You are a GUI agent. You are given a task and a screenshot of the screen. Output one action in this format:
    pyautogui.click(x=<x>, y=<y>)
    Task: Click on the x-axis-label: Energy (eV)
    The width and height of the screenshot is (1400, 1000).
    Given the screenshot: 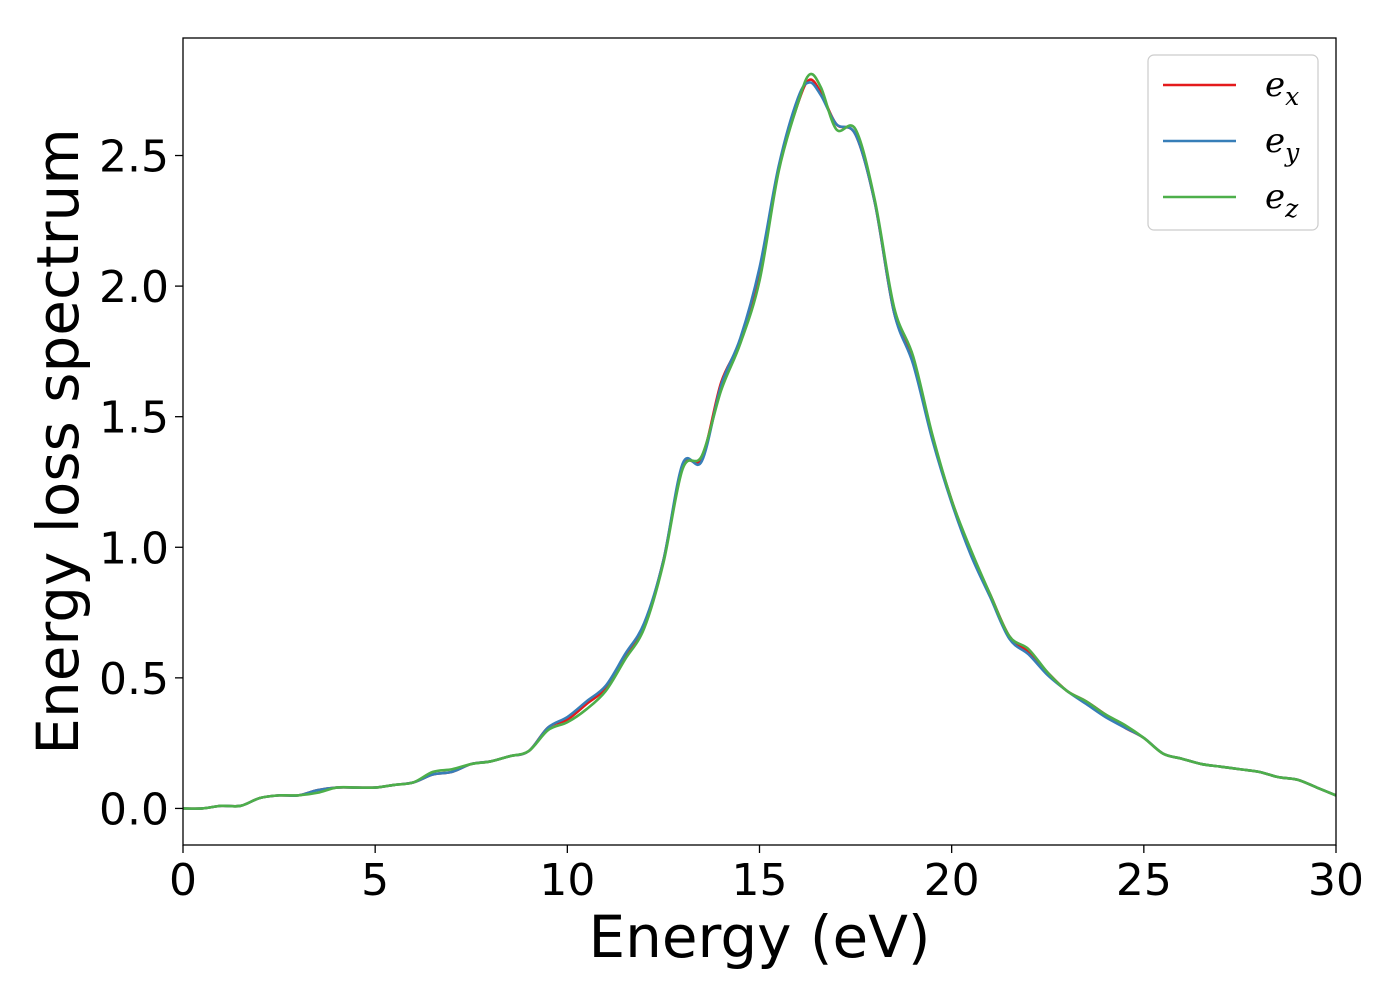 What is the action you would take?
    pyautogui.click(x=759, y=937)
    